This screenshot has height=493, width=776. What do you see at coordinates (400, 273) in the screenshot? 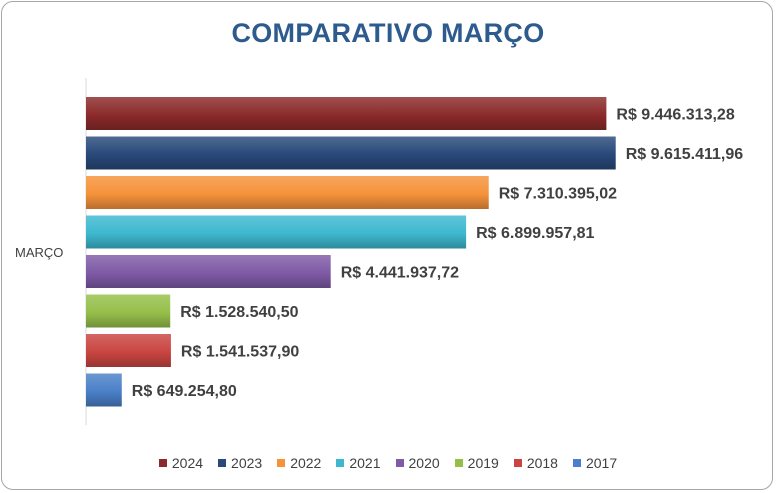
I see `data-label-2020: R$ 4.441.937,72` at bounding box center [400, 273].